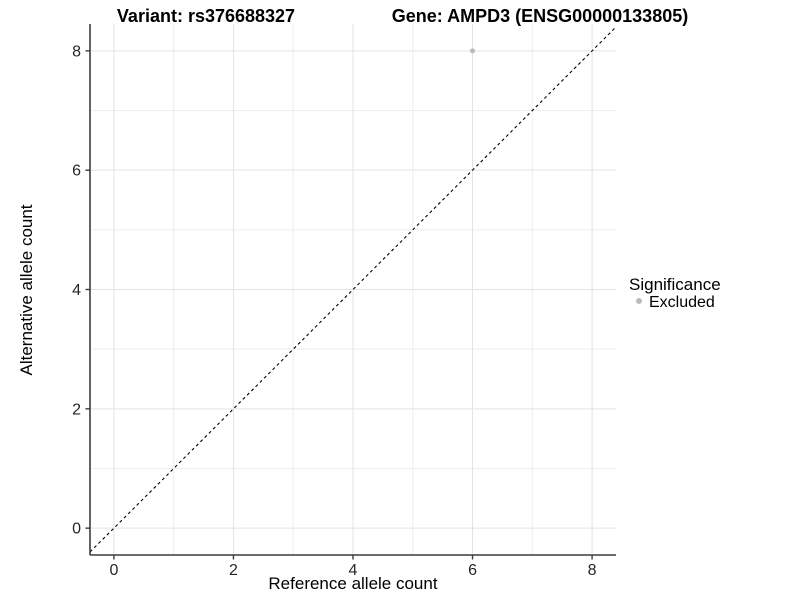 The width and height of the screenshot is (800, 600). What do you see at coordinates (76, 409) in the screenshot?
I see `y-tick-label: 2` at bounding box center [76, 409].